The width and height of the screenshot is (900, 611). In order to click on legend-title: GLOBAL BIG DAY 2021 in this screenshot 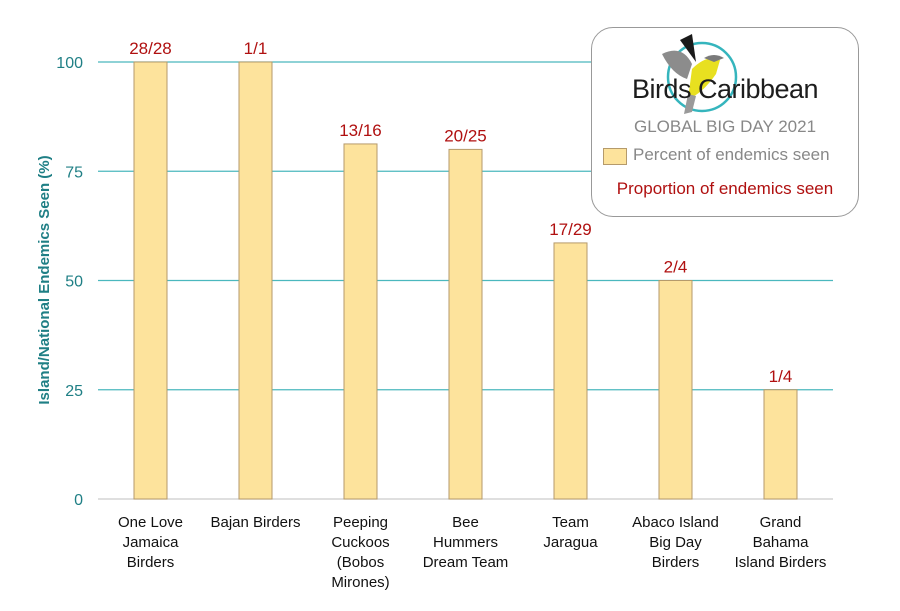, I will do `click(725, 126)`.